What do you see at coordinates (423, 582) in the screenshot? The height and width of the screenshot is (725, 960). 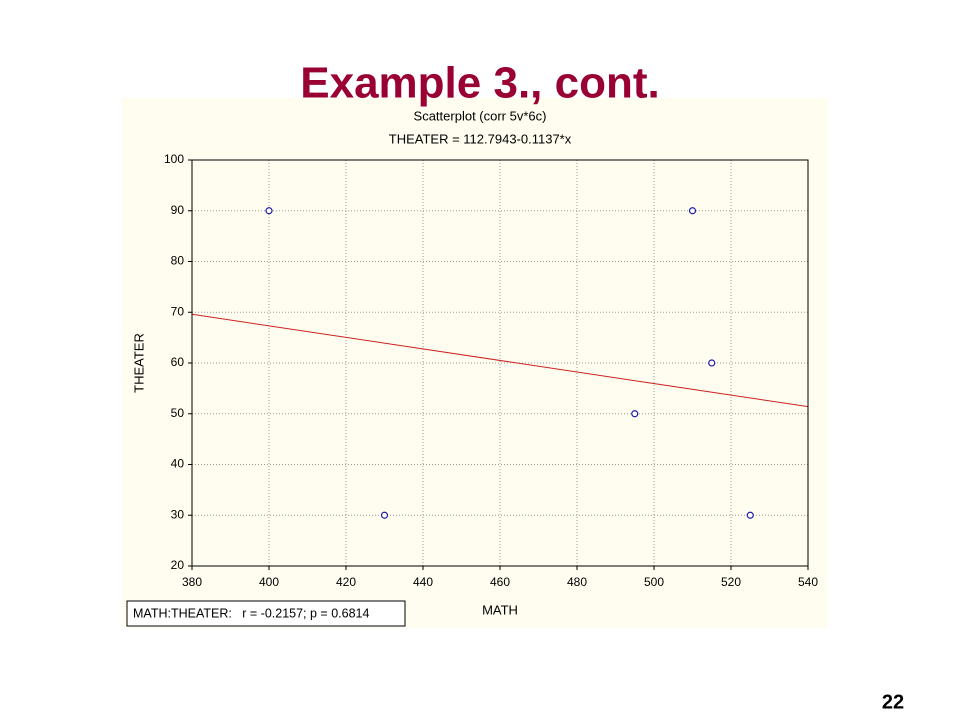 I see `x-tick-label: 440` at bounding box center [423, 582].